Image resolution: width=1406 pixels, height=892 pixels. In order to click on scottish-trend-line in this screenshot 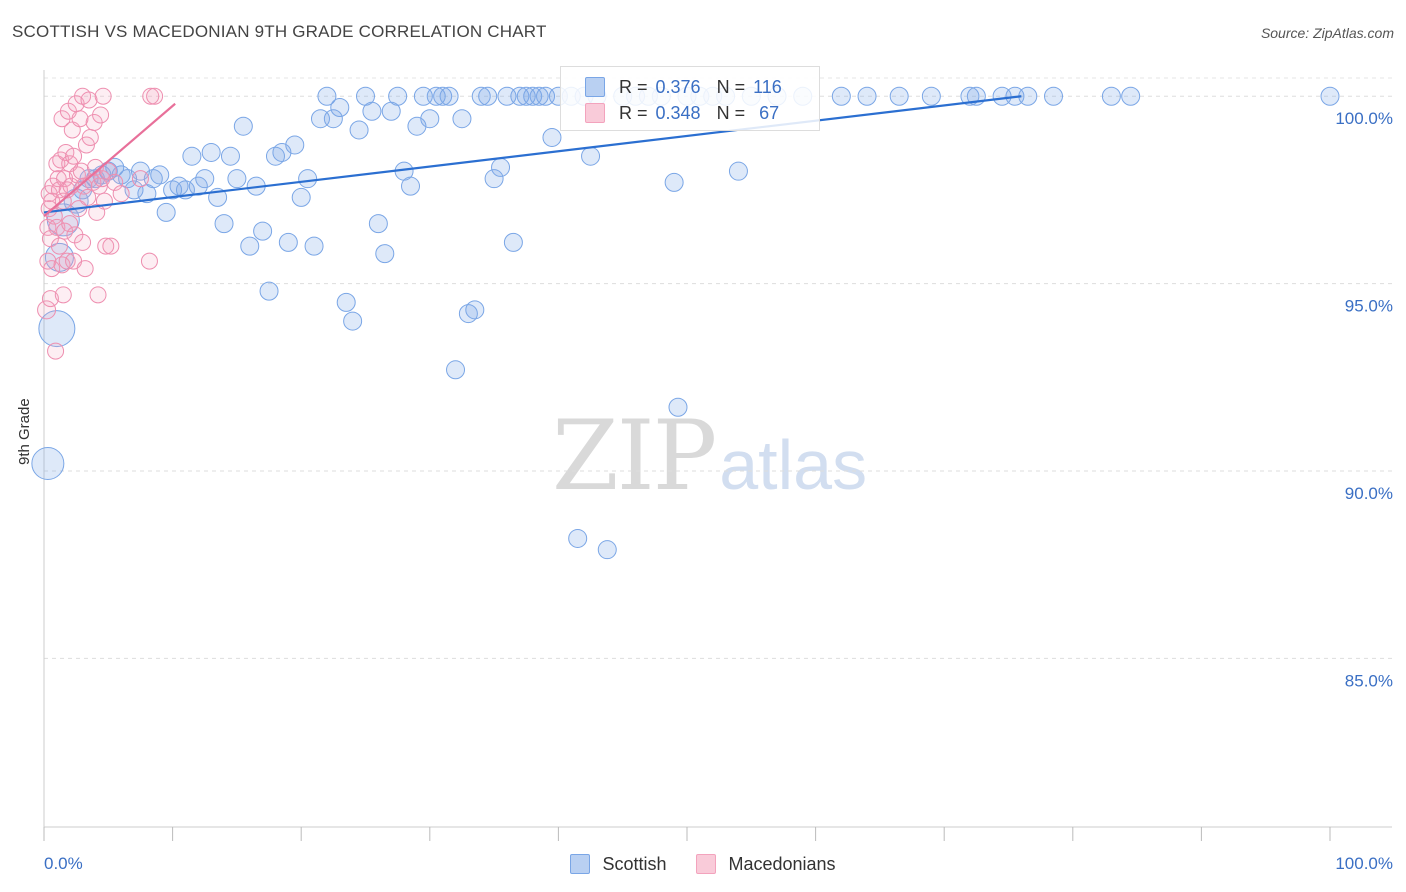, I will do `click(532, 154)`.